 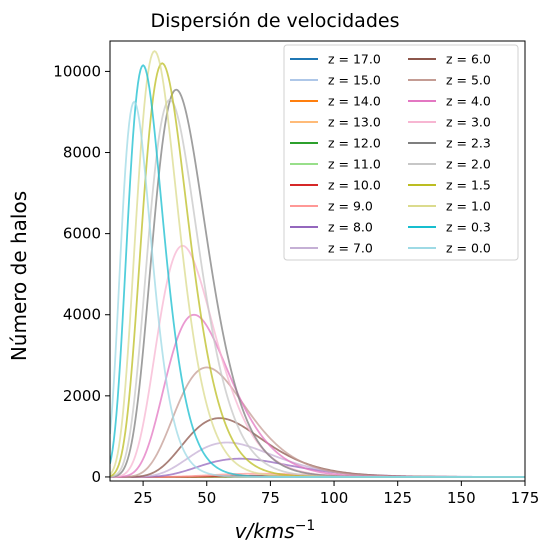 What do you see at coordinates (350, 227) in the screenshot?
I see `legend-label: z = 8.0` at bounding box center [350, 227].